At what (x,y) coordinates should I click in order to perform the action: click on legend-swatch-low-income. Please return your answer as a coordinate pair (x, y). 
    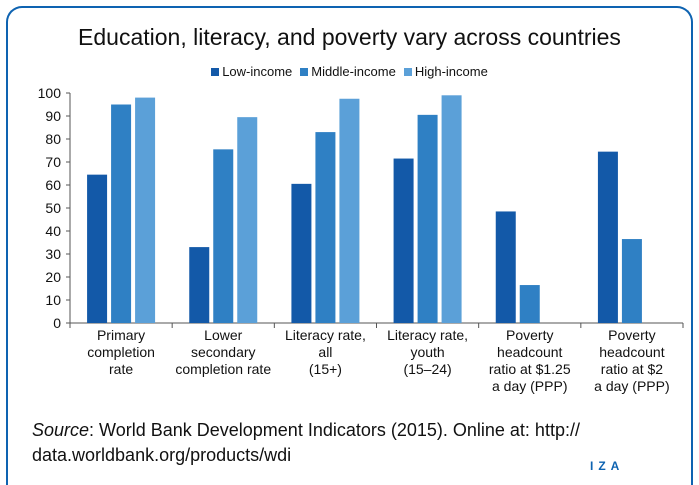
    Looking at the image, I should click on (215, 71).